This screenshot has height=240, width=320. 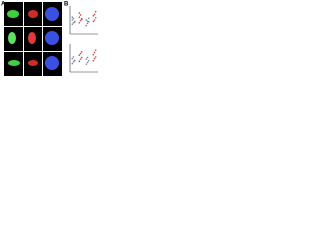 I want to click on panel-label: B, so click(x=66, y=5).